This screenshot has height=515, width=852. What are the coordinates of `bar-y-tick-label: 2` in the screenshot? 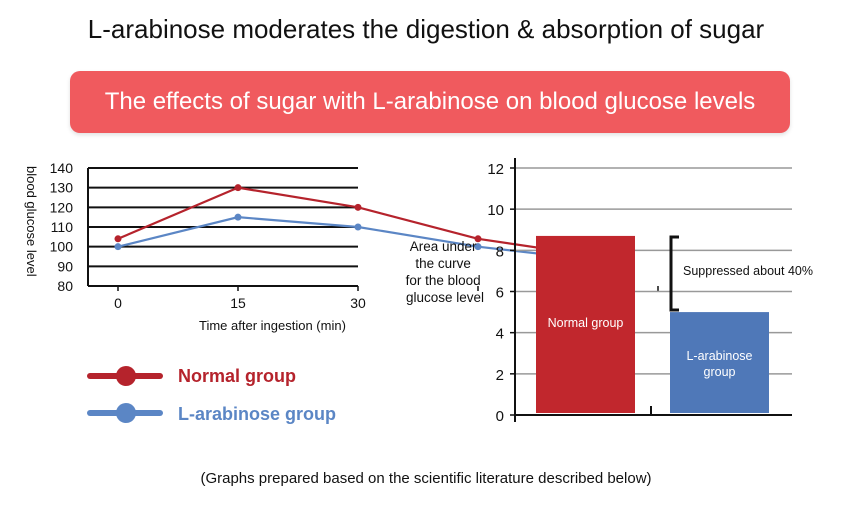 It's located at (500, 375).